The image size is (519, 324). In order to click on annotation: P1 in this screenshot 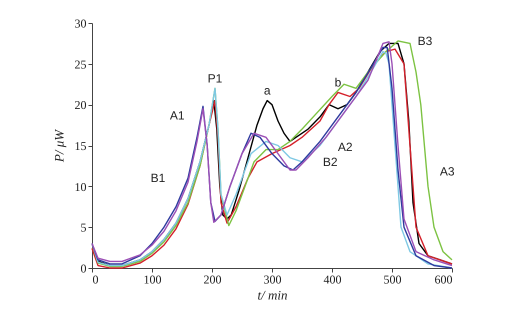, I will do `click(215, 78)`.